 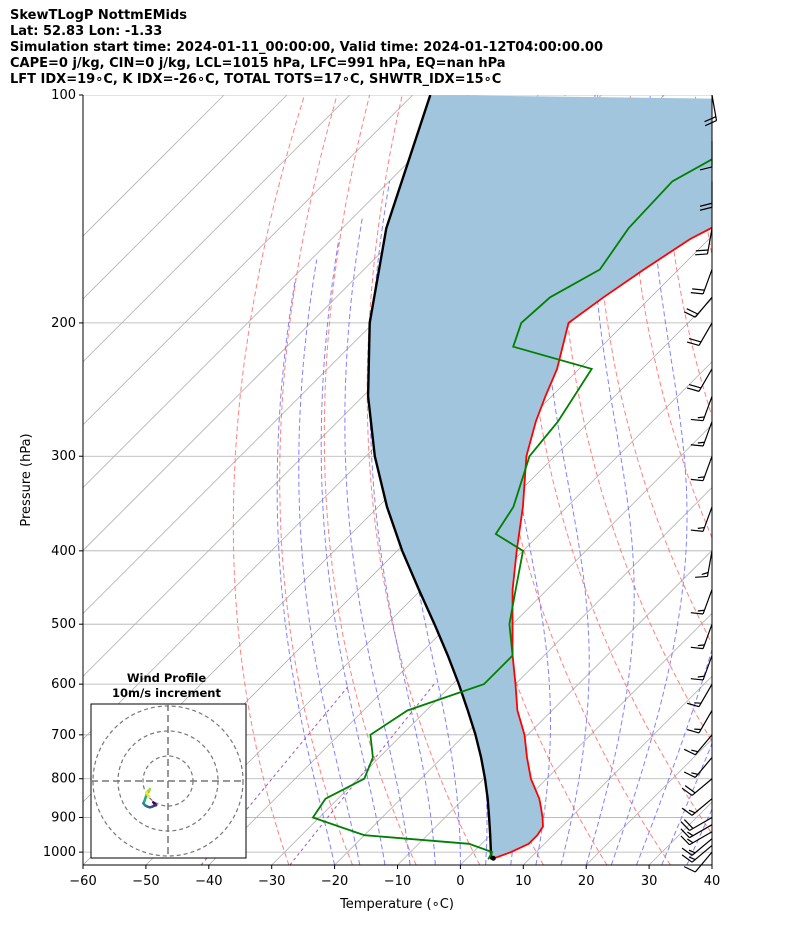 What do you see at coordinates (82, 881) in the screenshot?
I see `x-tick-label: −60` at bounding box center [82, 881].